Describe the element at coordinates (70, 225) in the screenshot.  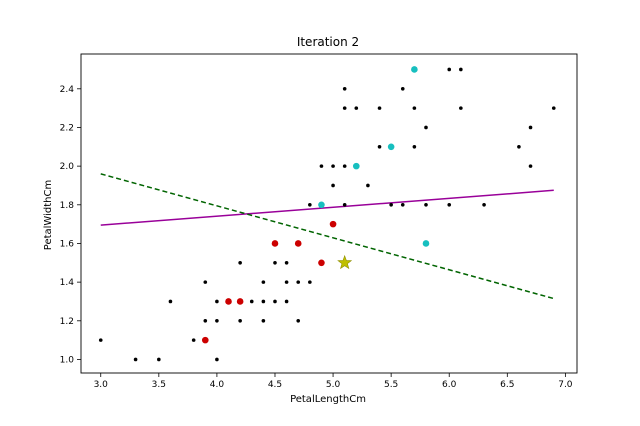
I see `y-axis: 1.0 1.2 1.4 1.6 1.8 2.0 2.2 2.4` at that location.